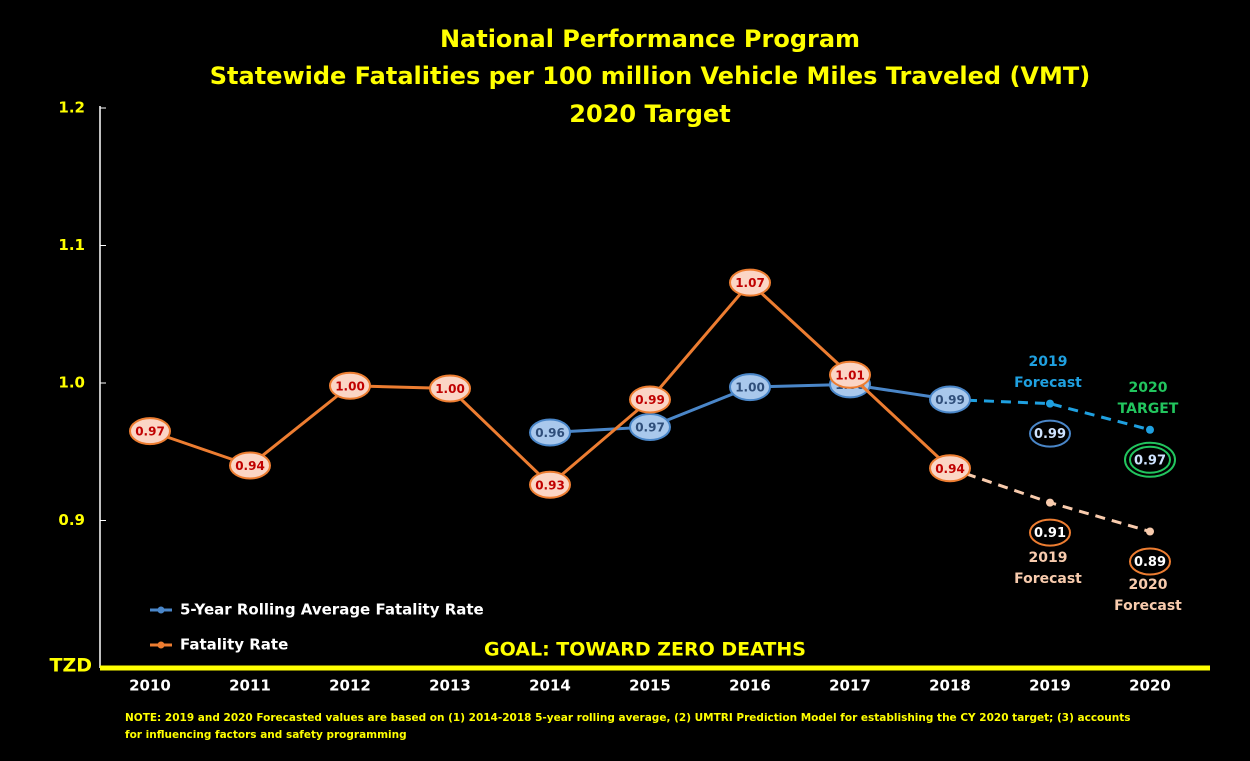  I want to click on x-tick-label: 2012, so click(350, 686).